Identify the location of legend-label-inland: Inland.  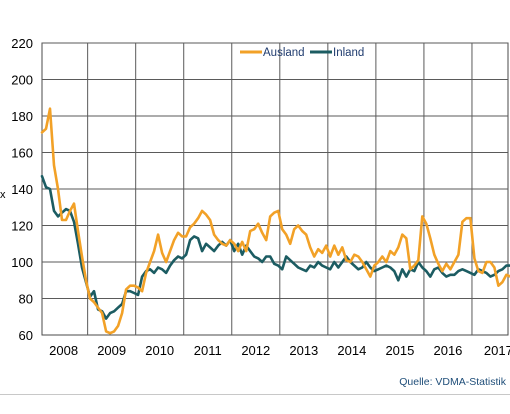
(348, 53).